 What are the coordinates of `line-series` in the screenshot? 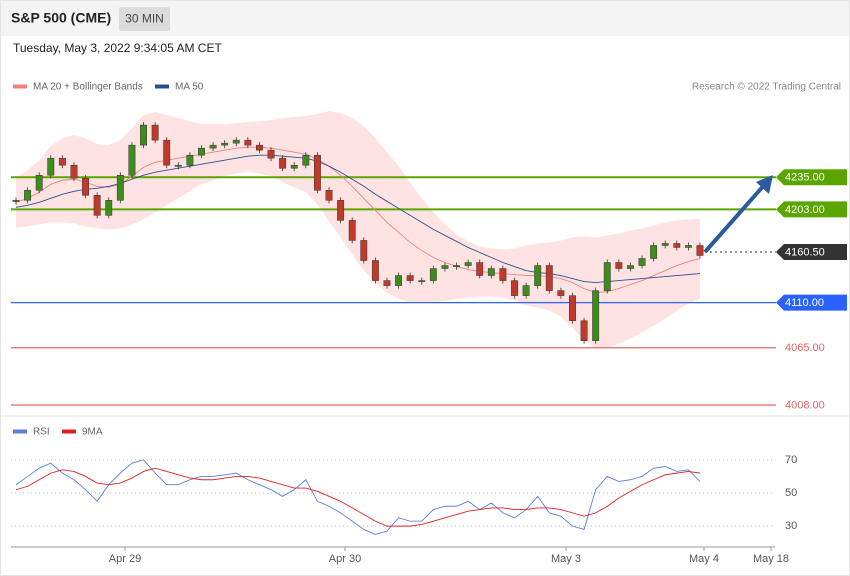 It's located at (358, 497).